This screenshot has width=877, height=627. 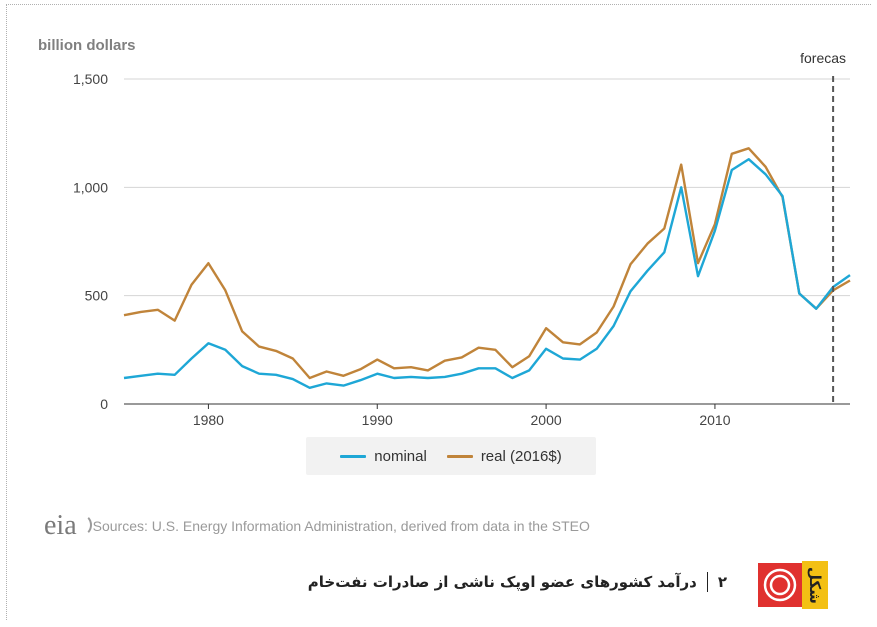 I want to click on x-tick-label: 1990, so click(x=377, y=420).